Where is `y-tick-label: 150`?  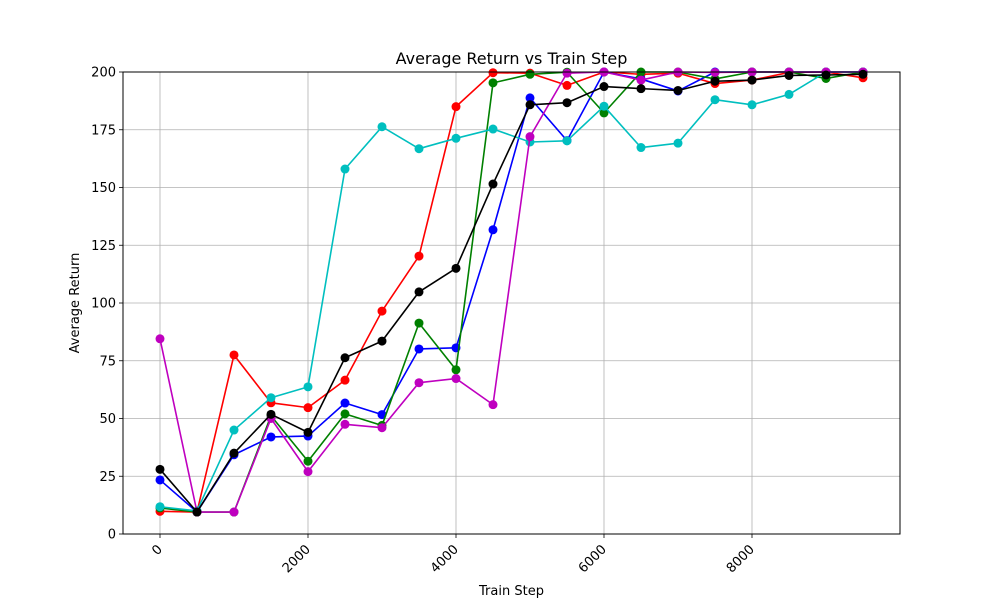
y-tick-label: 150 is located at coordinates (103, 188).